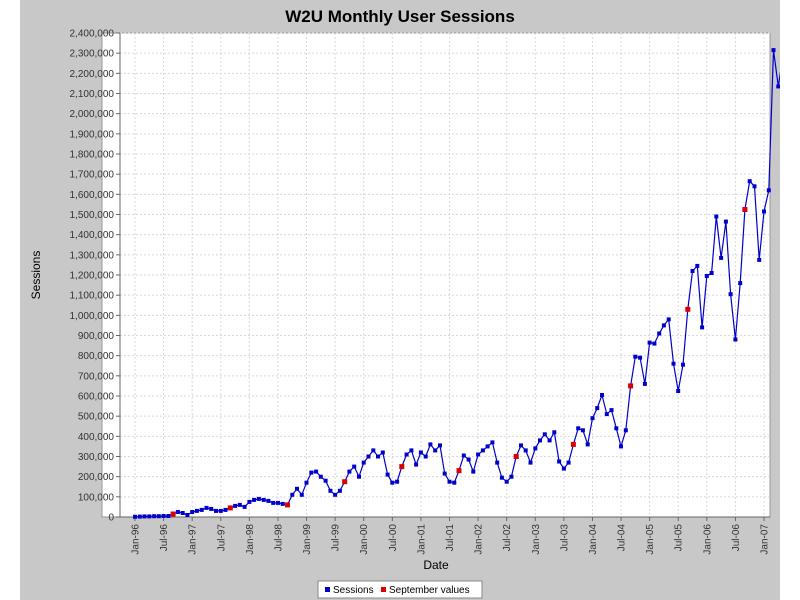  Describe the element at coordinates (393, 538) in the screenshot. I see `x-tick-label: Jul-00` at that location.